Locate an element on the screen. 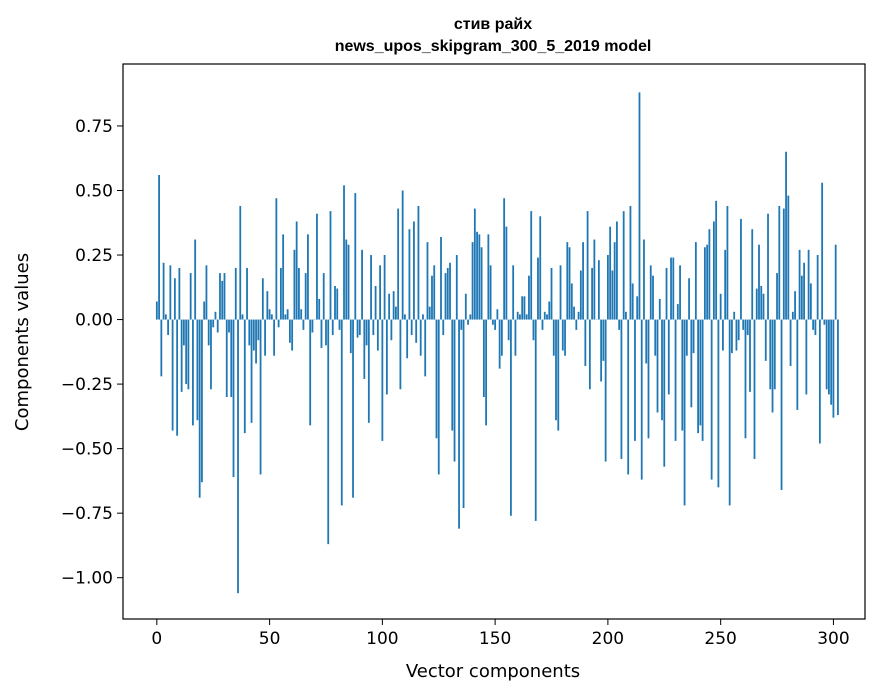 The width and height of the screenshot is (880, 696). x-axis-label: Vector components is located at coordinates (493, 671).